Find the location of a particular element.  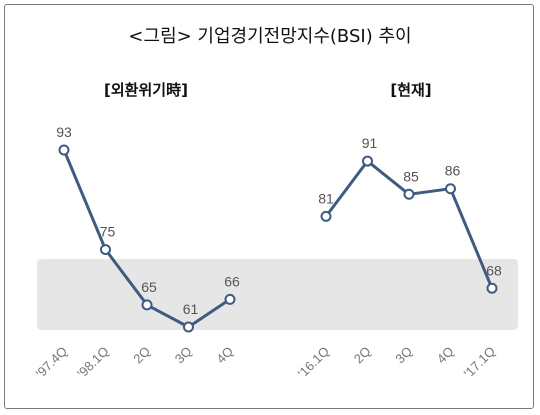

tick-label-1-4: '17.1Q is located at coordinates (479, 362).